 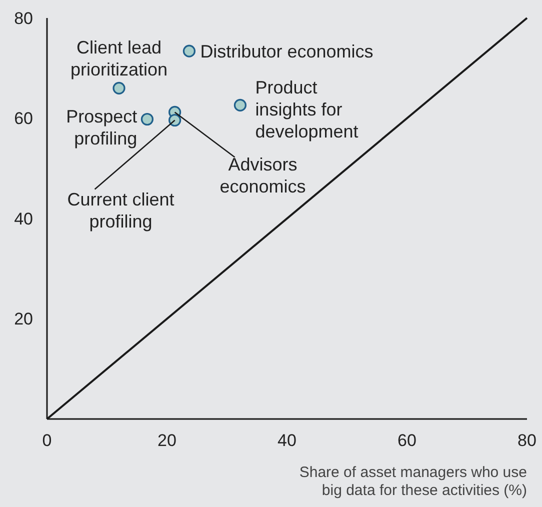 What do you see at coordinates (119, 58) in the screenshot?
I see `annotation: Client lead prioritization` at bounding box center [119, 58].